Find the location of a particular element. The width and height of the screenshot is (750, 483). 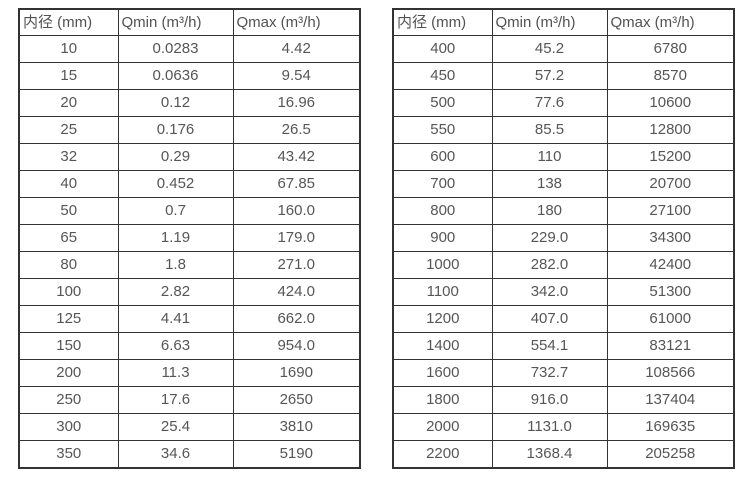

table-row: 1000 282.0 42400 is located at coordinates (563, 265).